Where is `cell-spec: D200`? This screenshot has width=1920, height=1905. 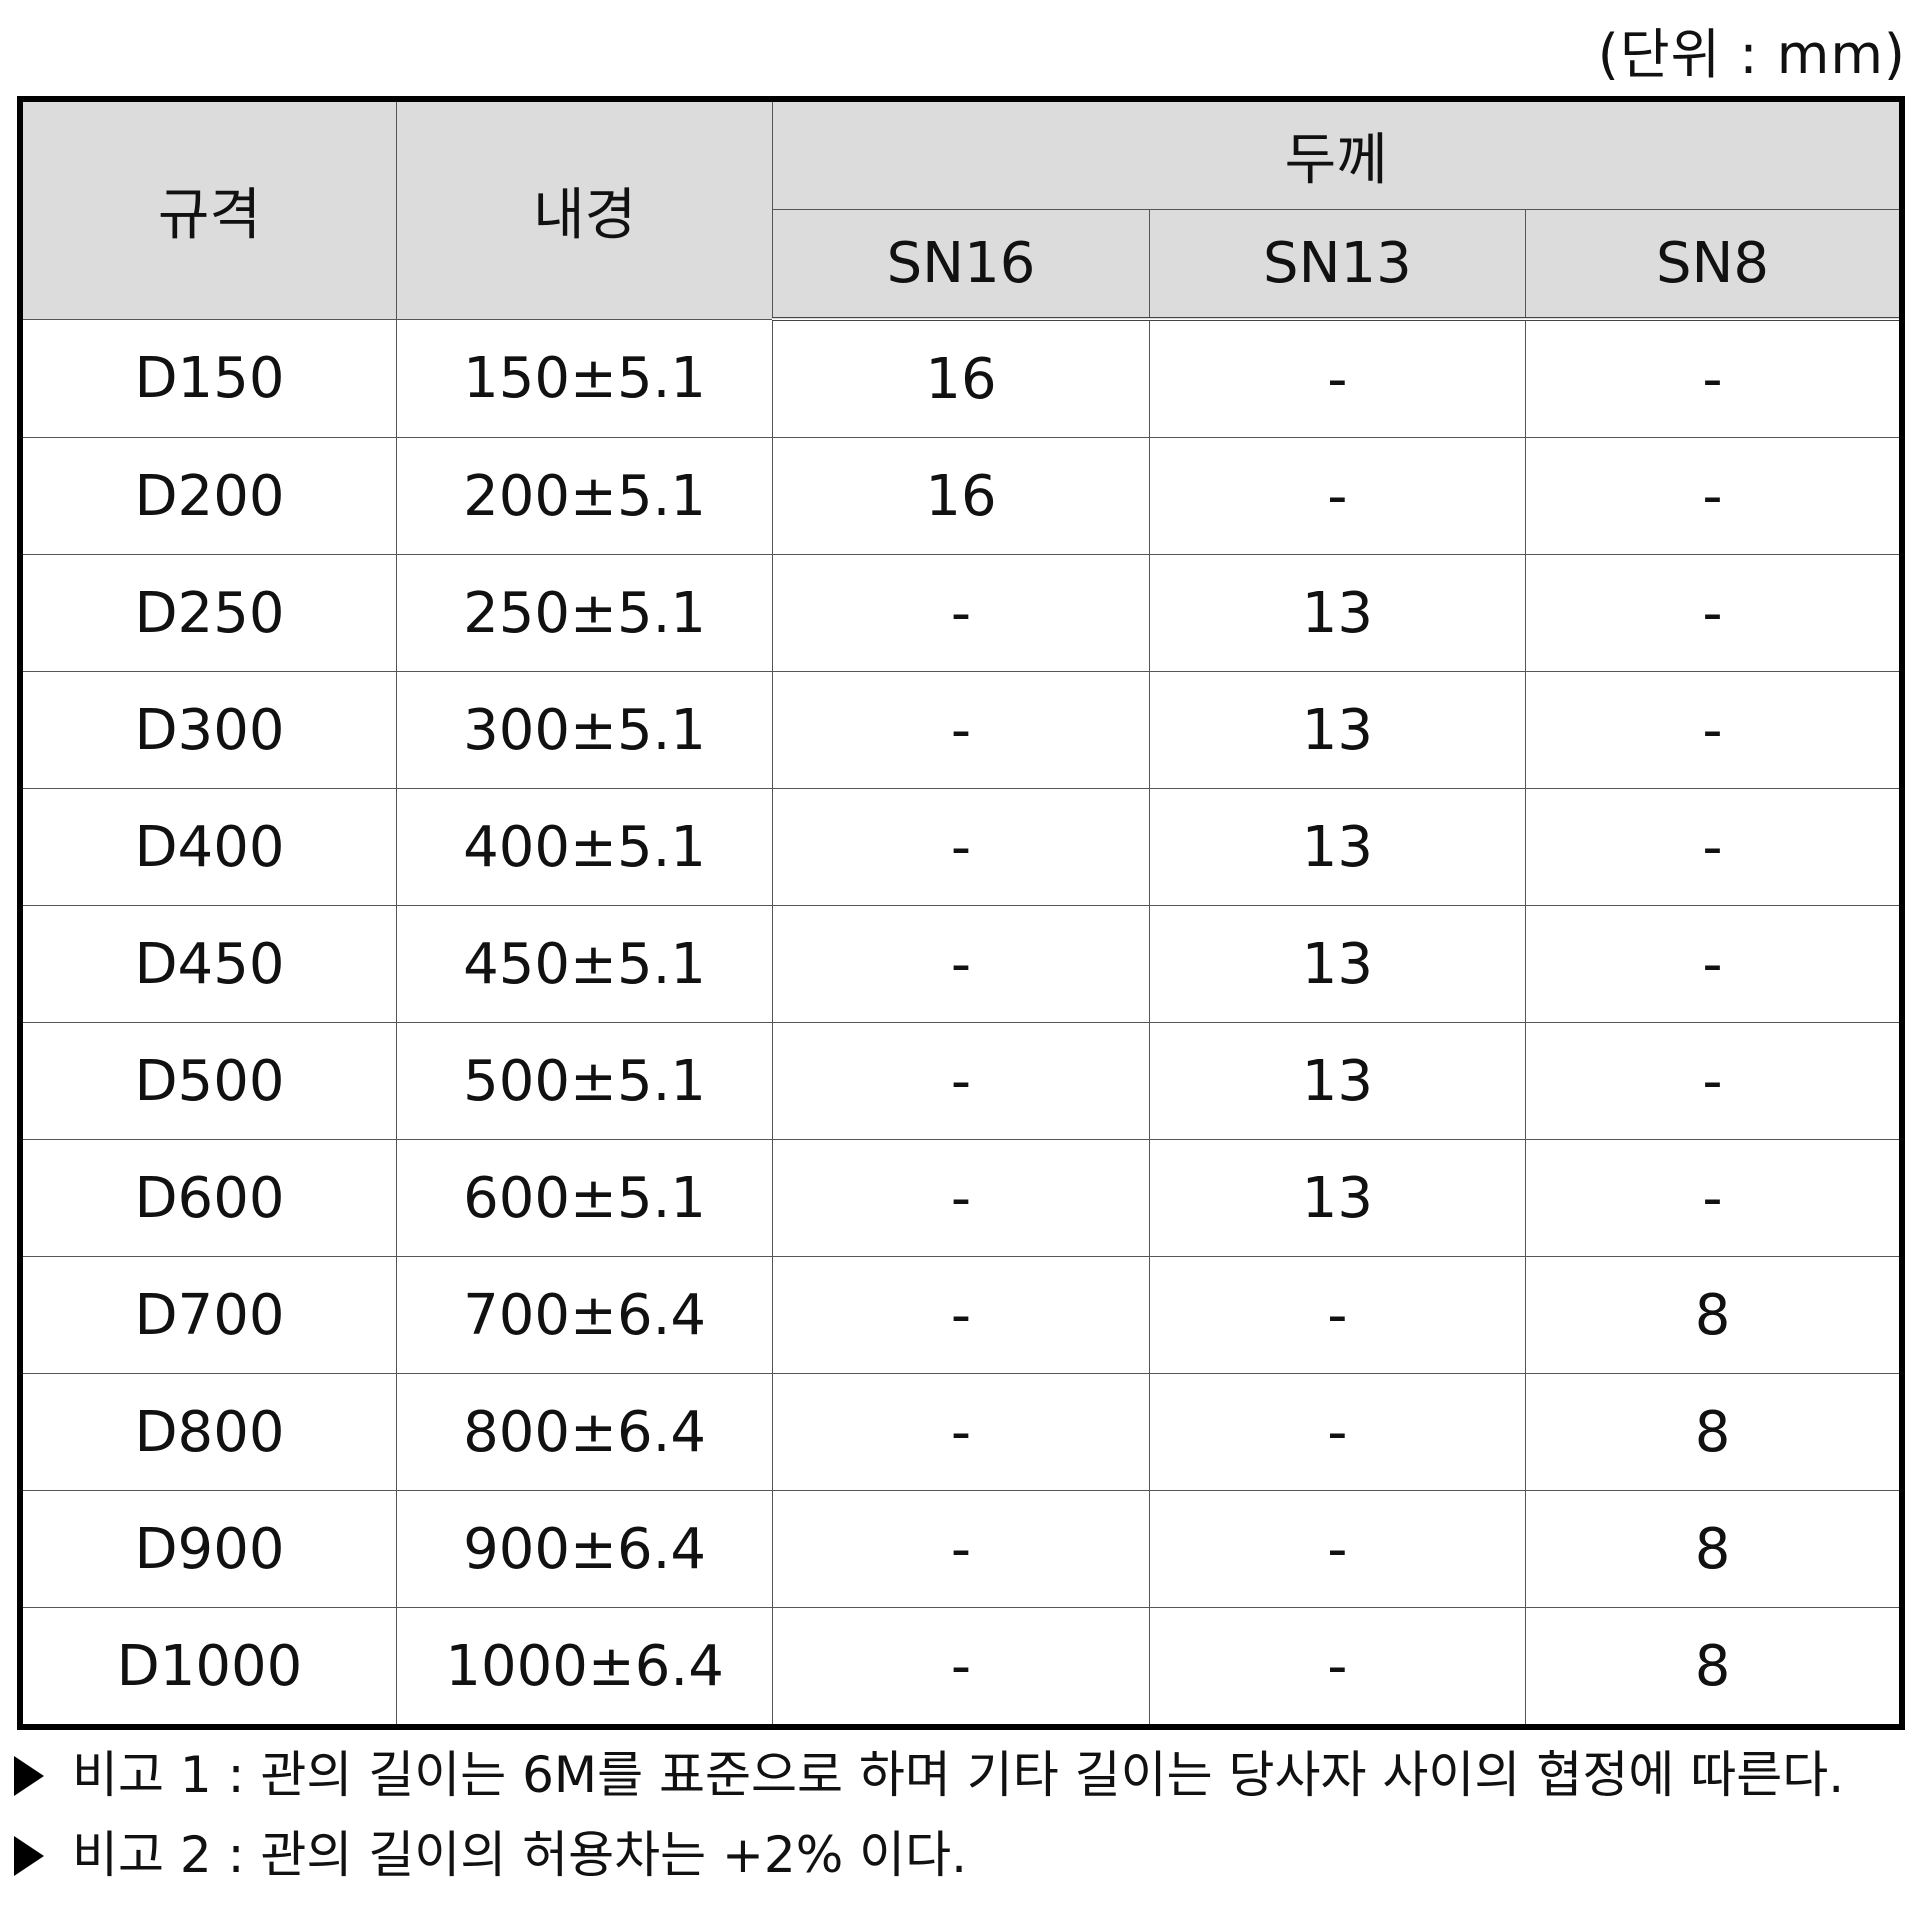 cell-spec: D200 is located at coordinates (208, 496).